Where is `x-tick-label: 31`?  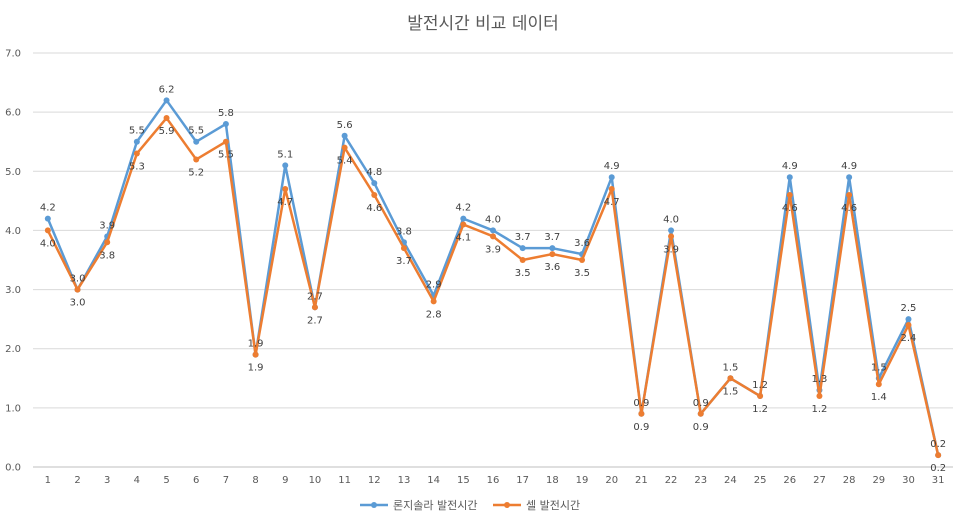 x-tick-label: 31 is located at coordinates (938, 480).